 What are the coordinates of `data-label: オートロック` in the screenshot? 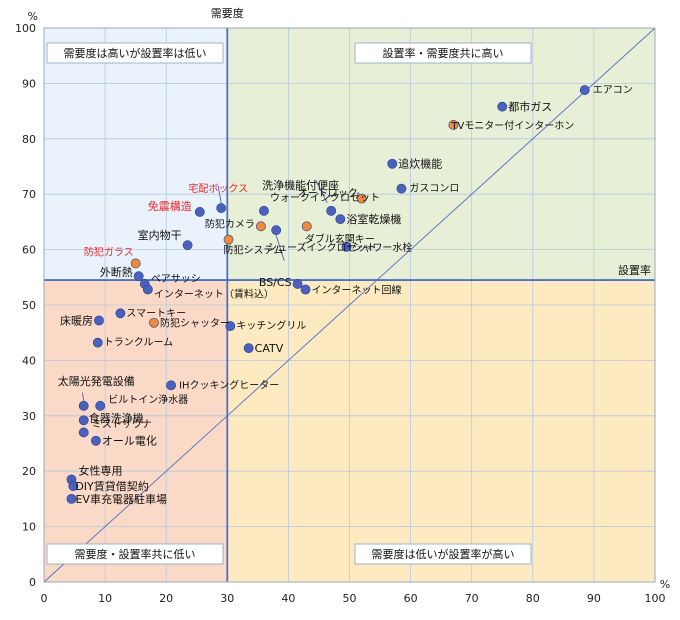 It's located at (328, 194).